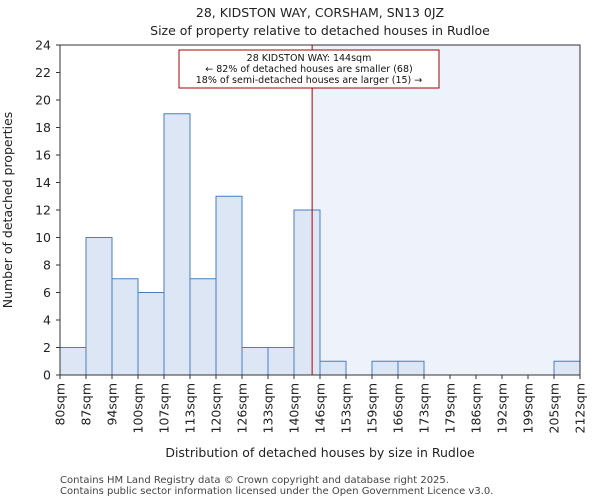  Describe the element at coordinates (281, 361) in the screenshot. I see `bar-133sqm` at that location.